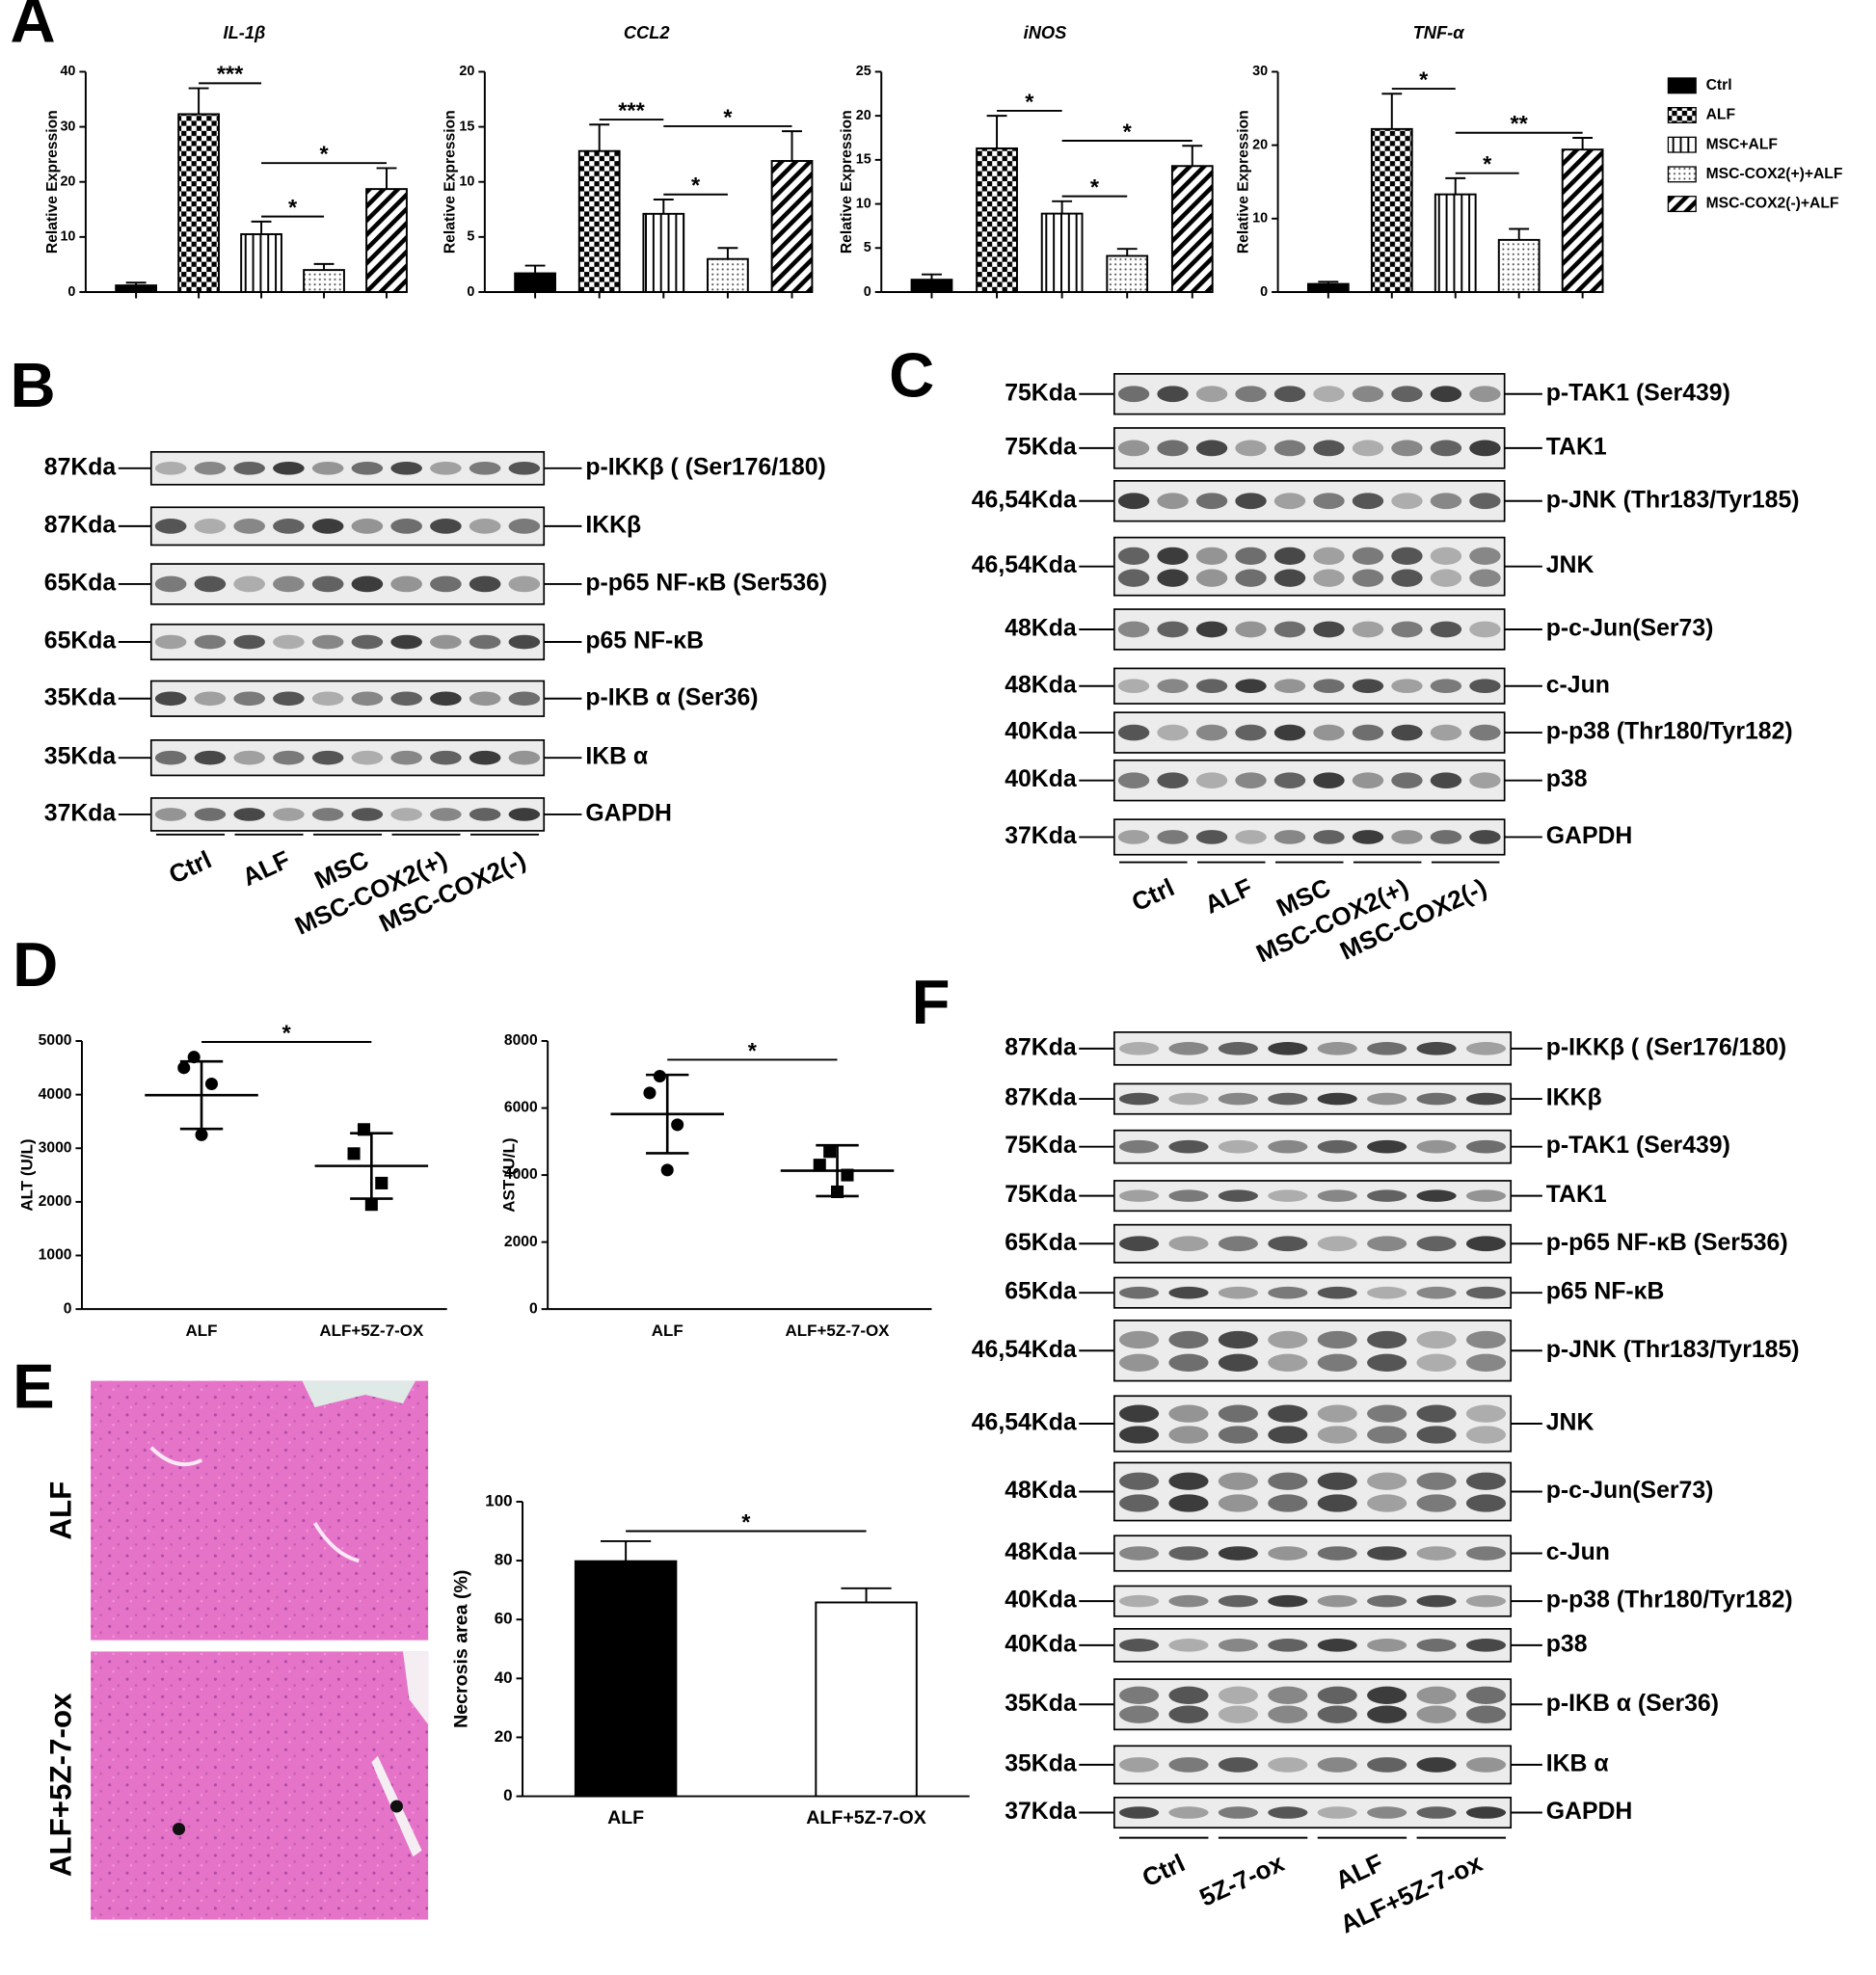 The image size is (1876, 1975). What do you see at coordinates (1682, 86) in the screenshot?
I see `legend-swatch` at bounding box center [1682, 86].